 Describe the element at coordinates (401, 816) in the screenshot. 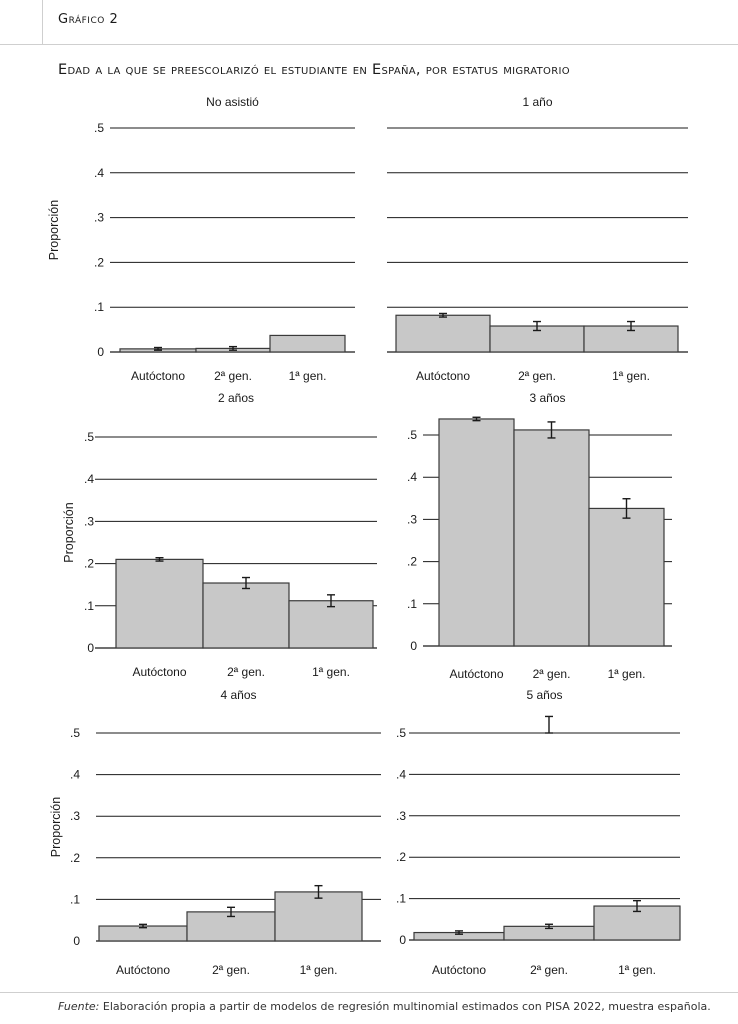

I see `panel-6-ytick-label: .3` at that location.